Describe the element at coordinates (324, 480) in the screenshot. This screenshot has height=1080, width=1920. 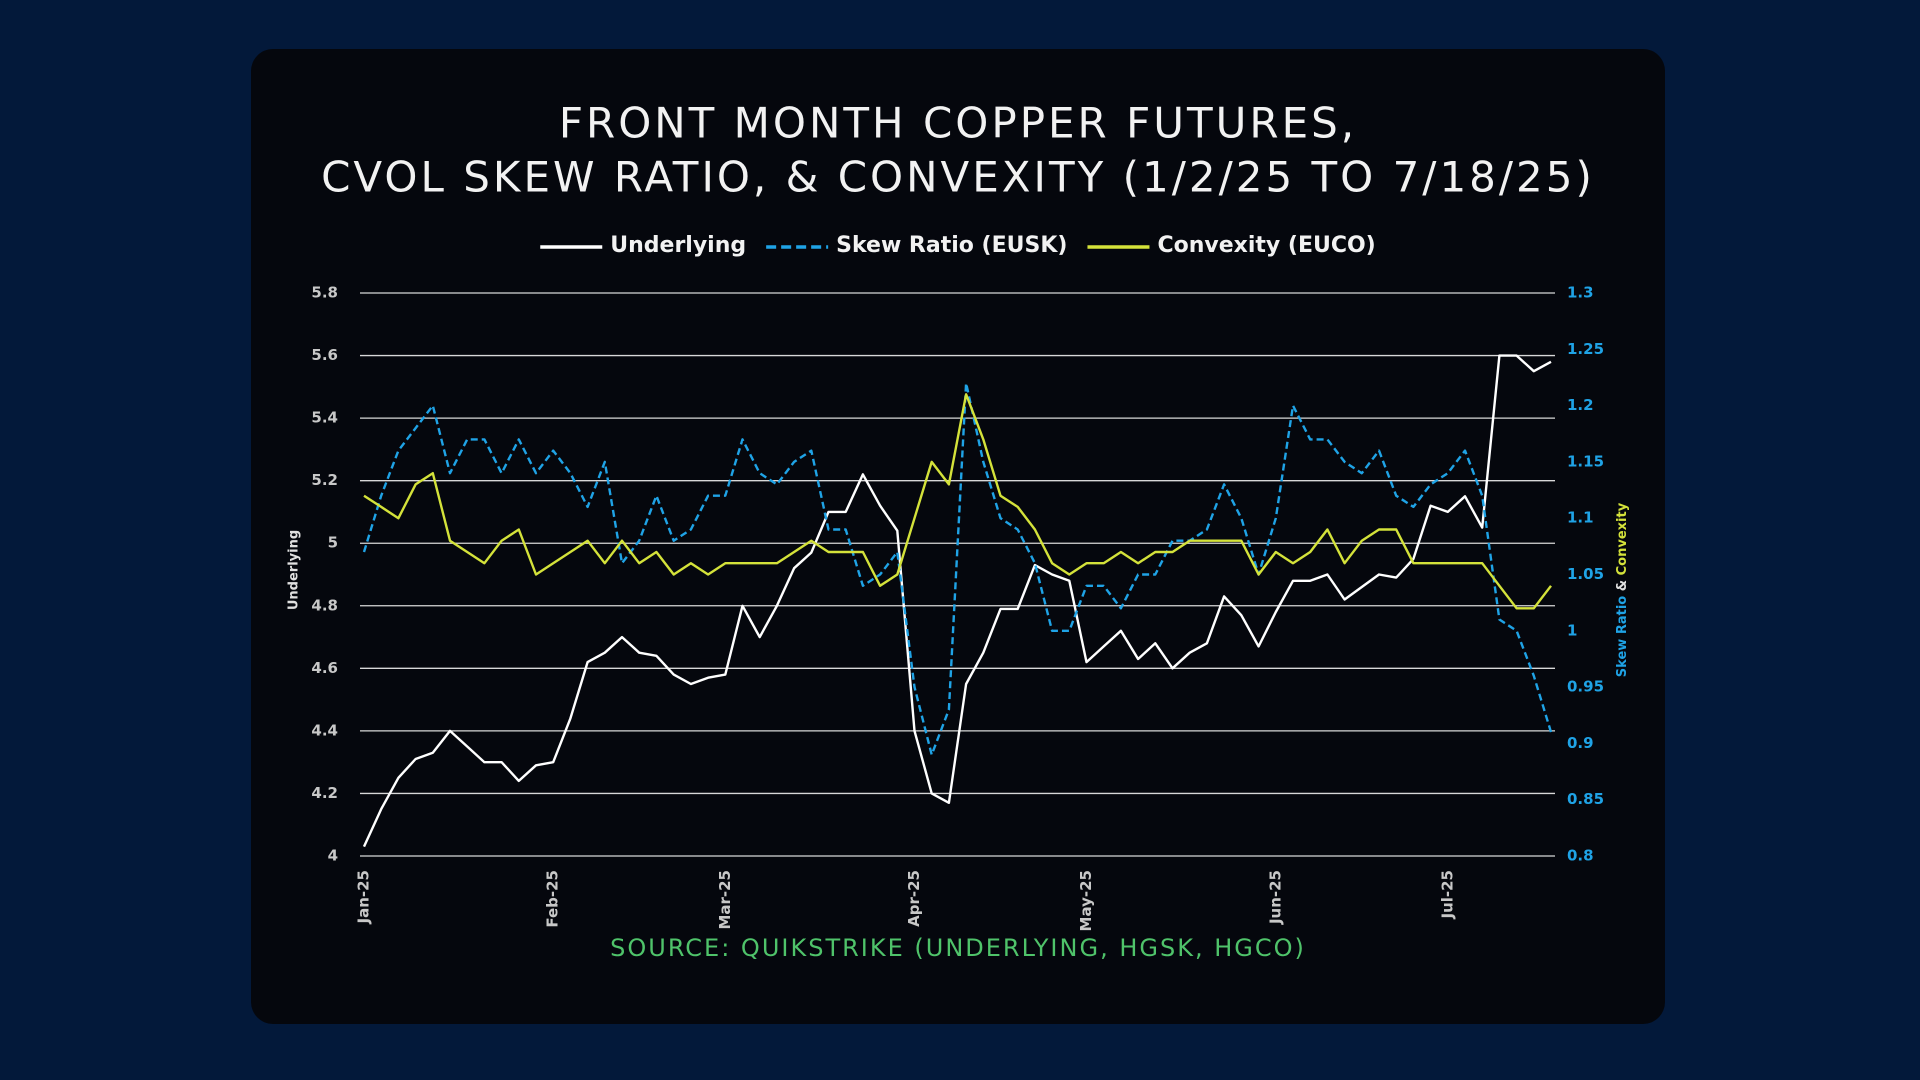
I see `y-tick-label: 5.2` at that location.